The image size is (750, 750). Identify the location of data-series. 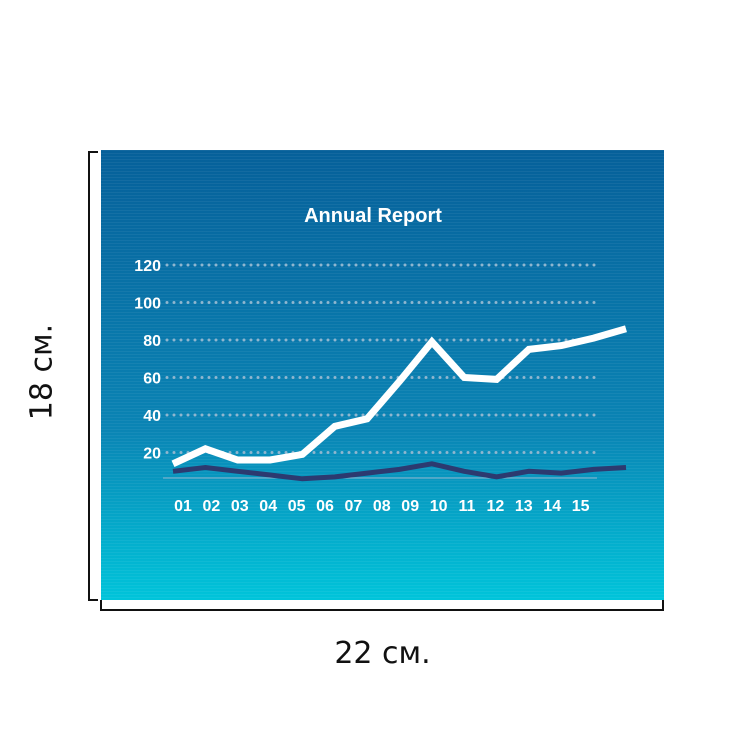
(399, 403).